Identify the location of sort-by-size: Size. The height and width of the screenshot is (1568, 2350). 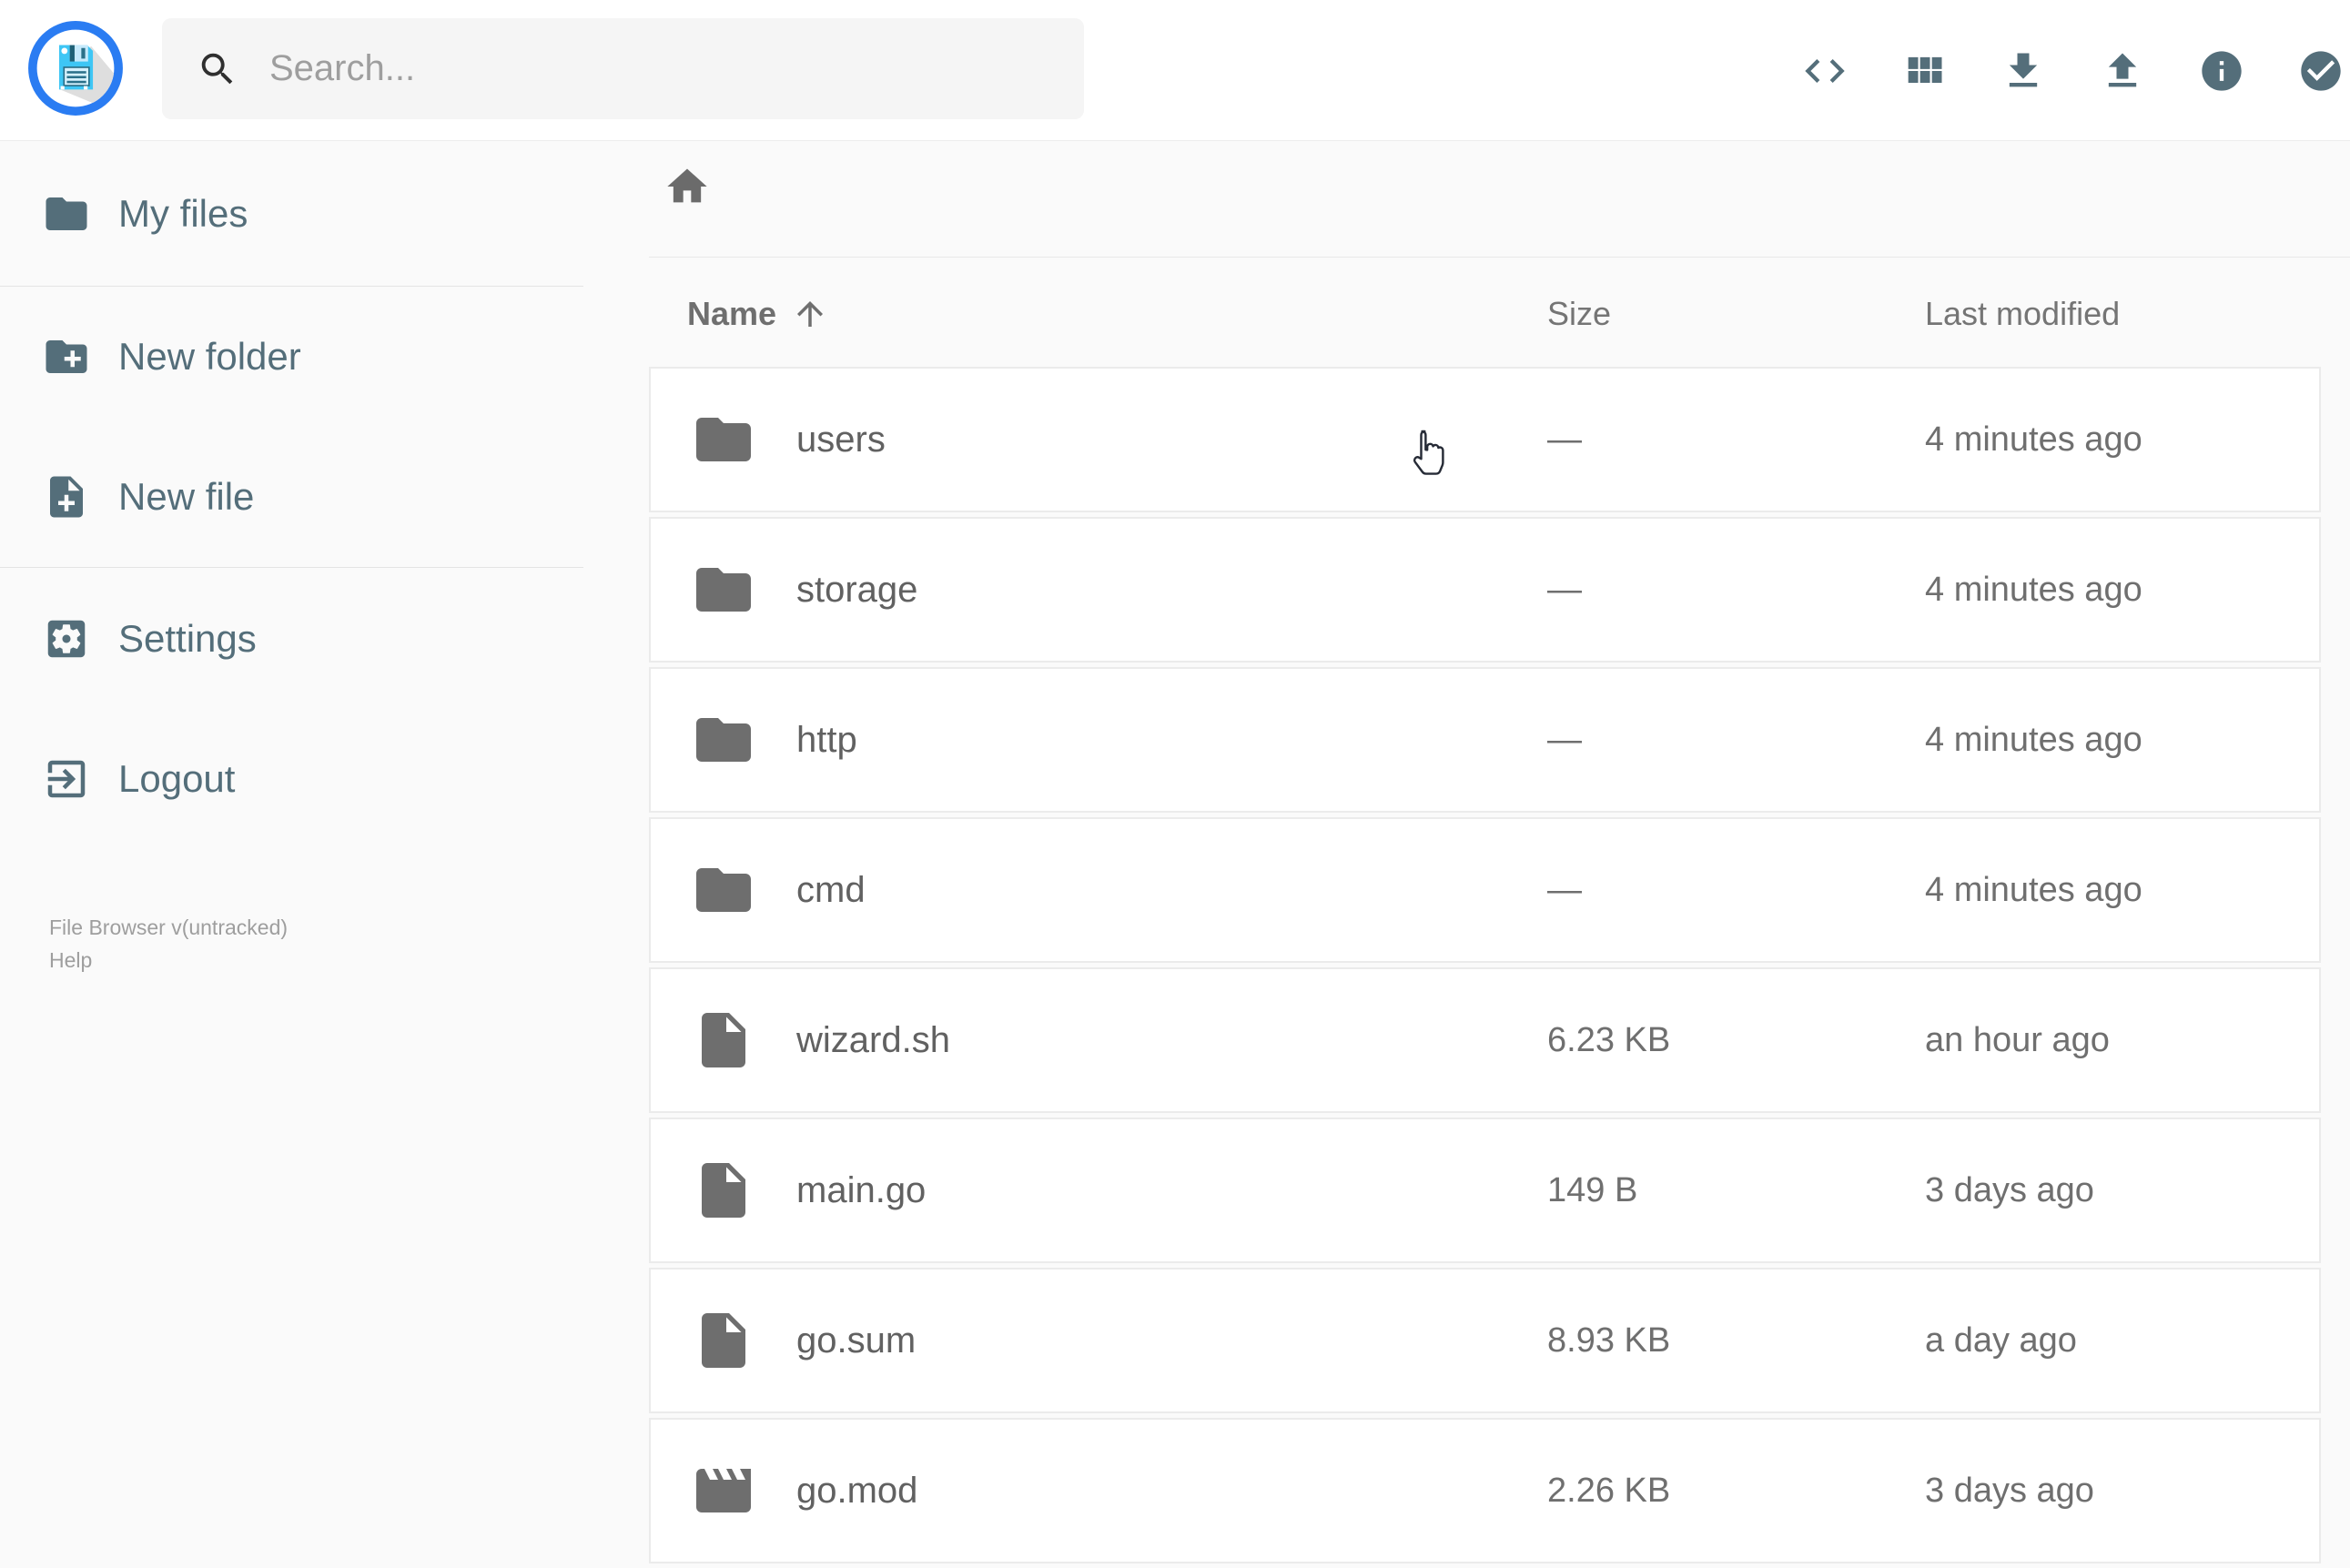
(1579, 313).